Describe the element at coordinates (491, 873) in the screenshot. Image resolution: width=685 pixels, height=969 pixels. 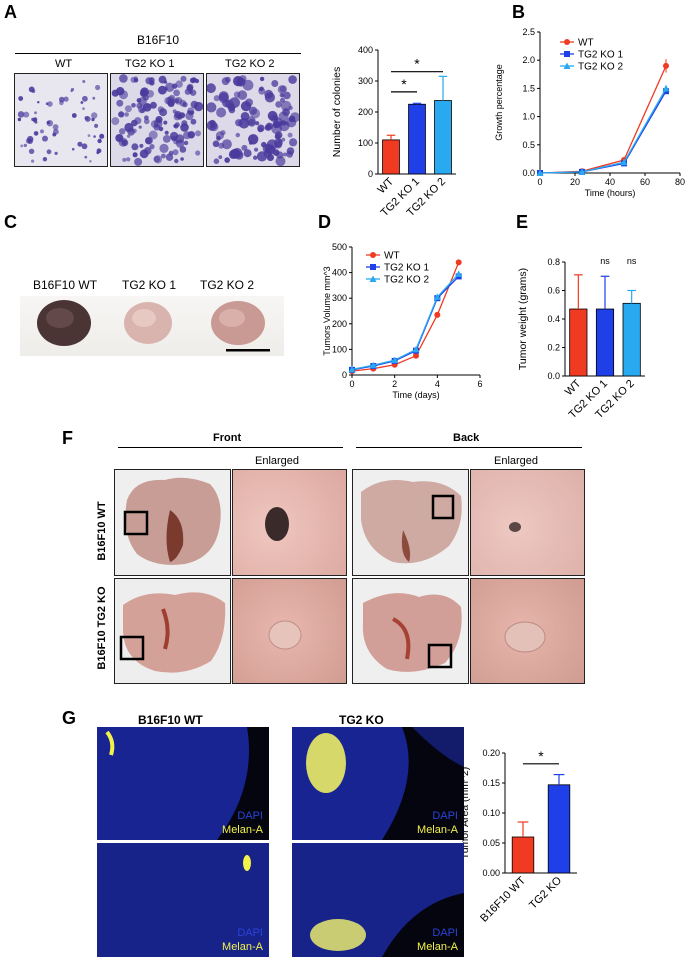
I see `y-tick-label: 0.00` at that location.